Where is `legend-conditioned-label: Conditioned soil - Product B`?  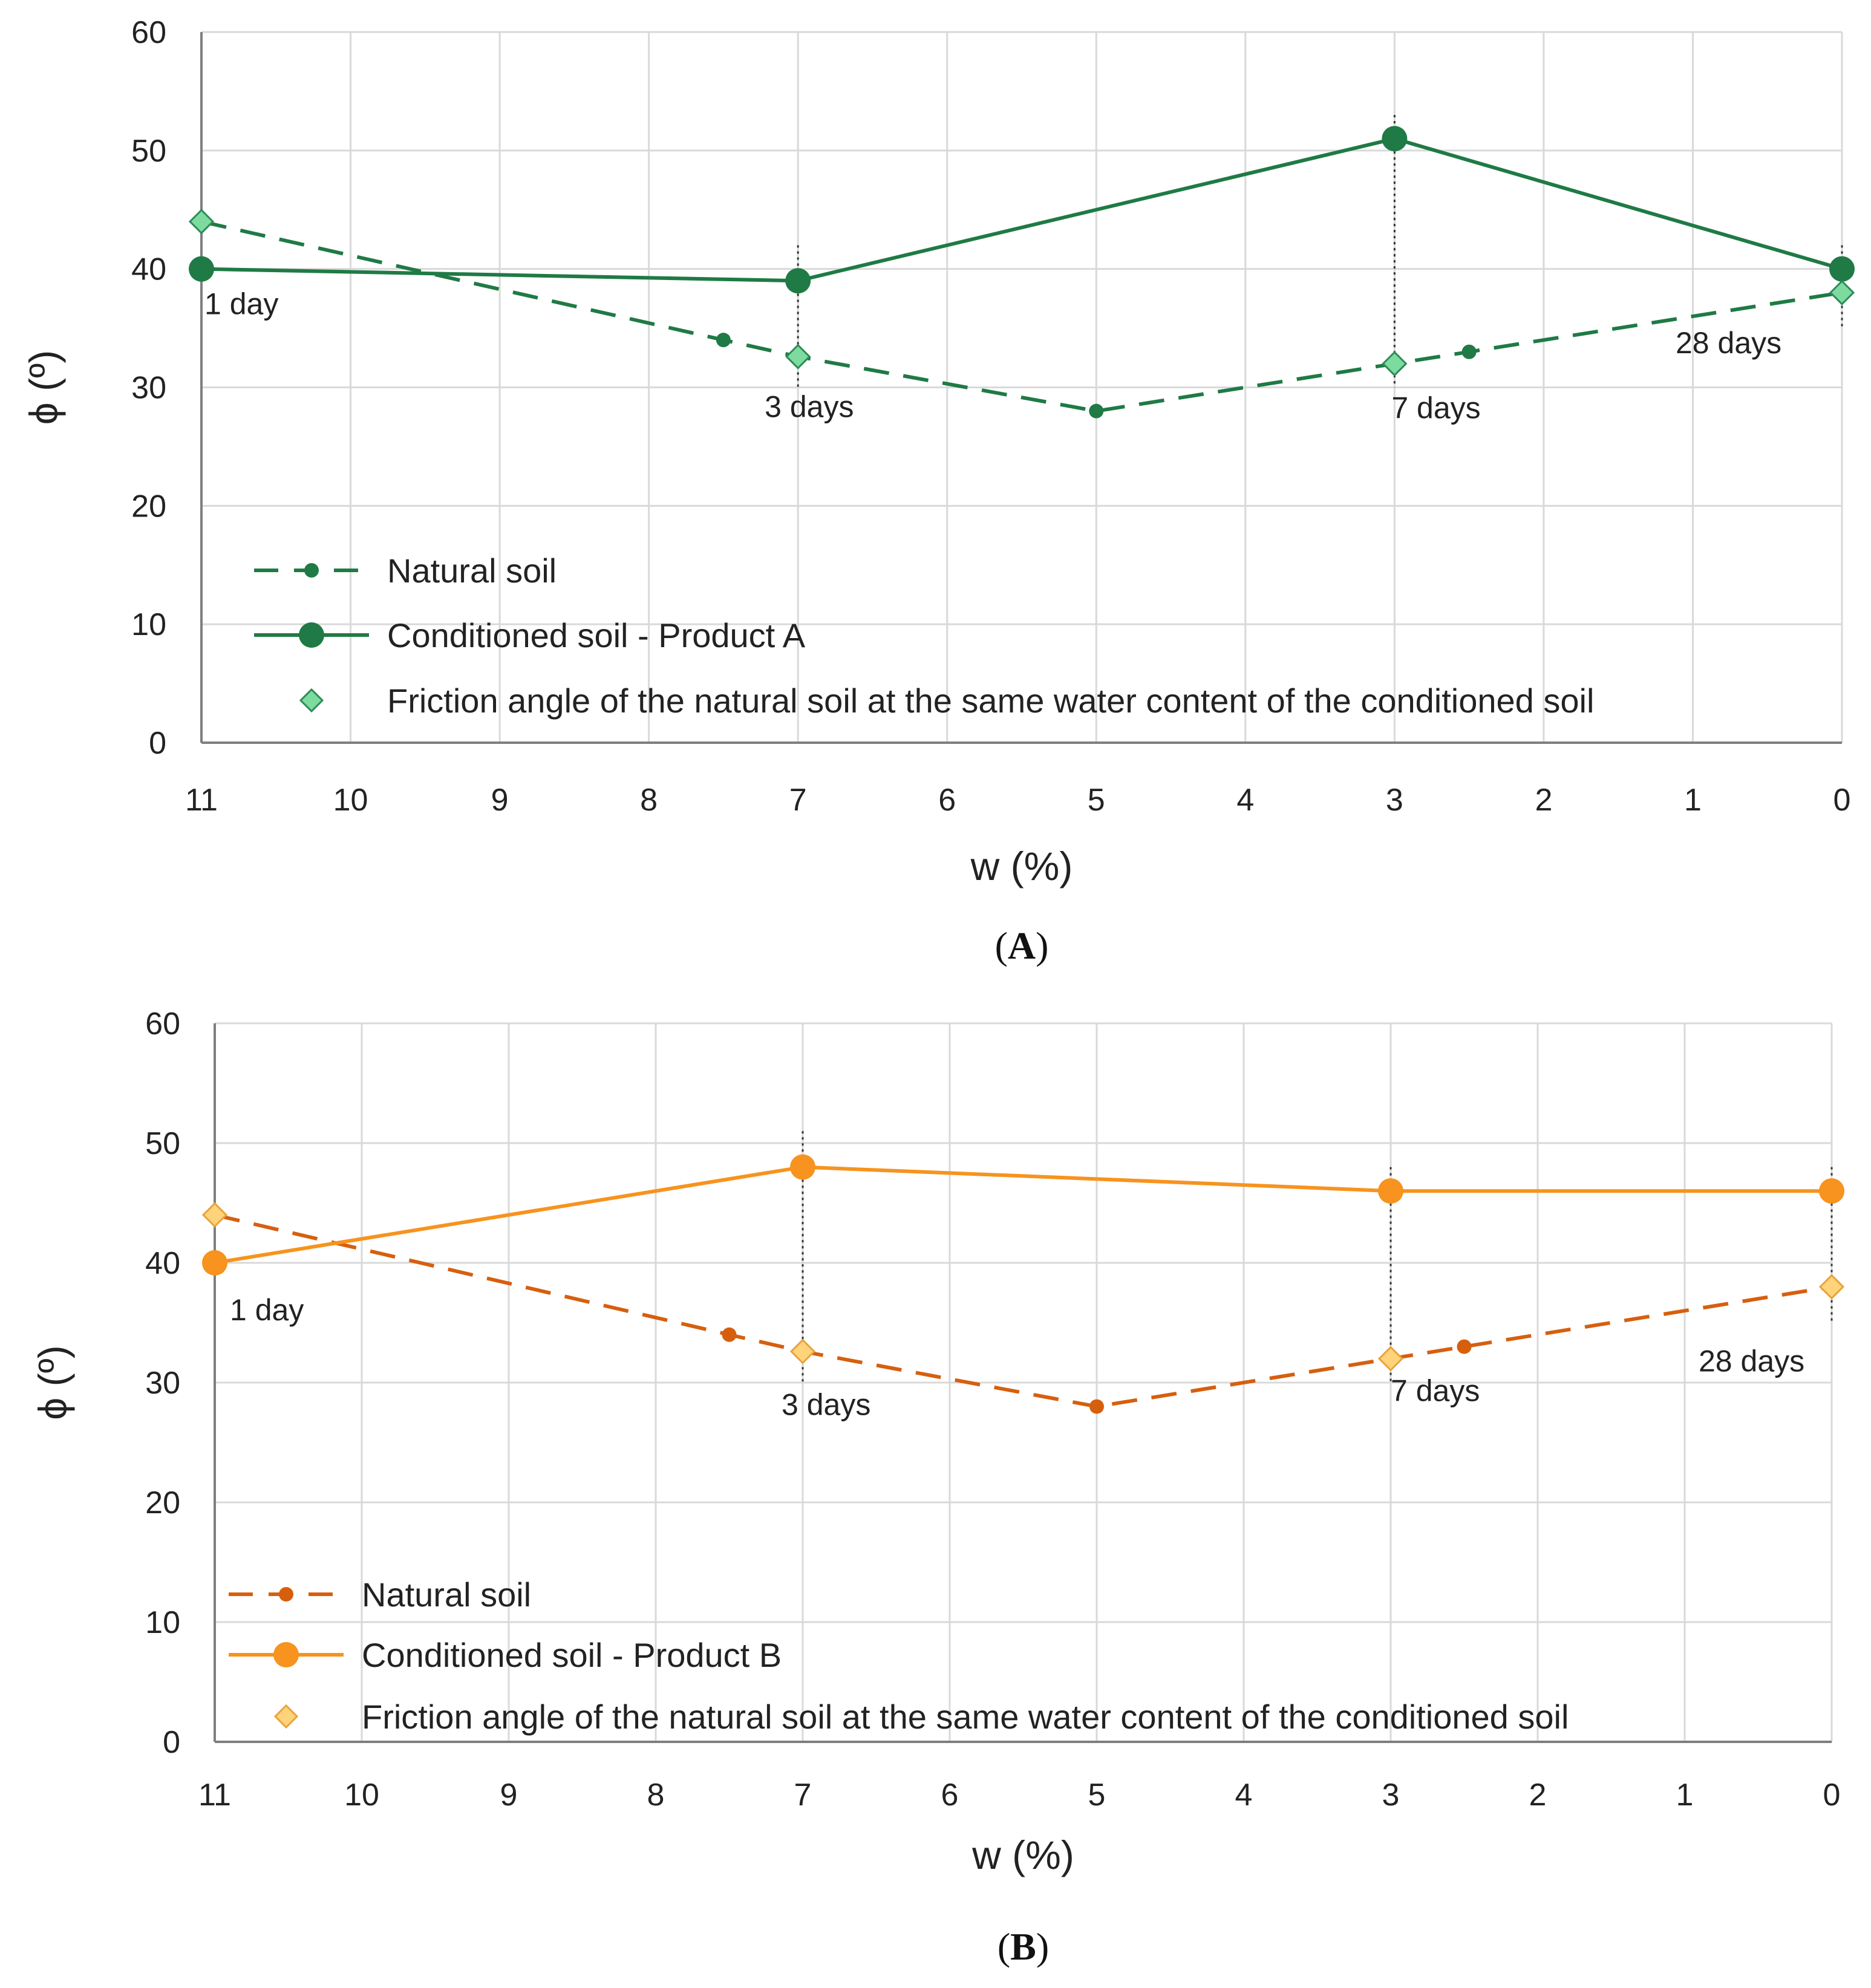
legend-conditioned-label: Conditioned soil - Product B is located at coordinates (572, 1655).